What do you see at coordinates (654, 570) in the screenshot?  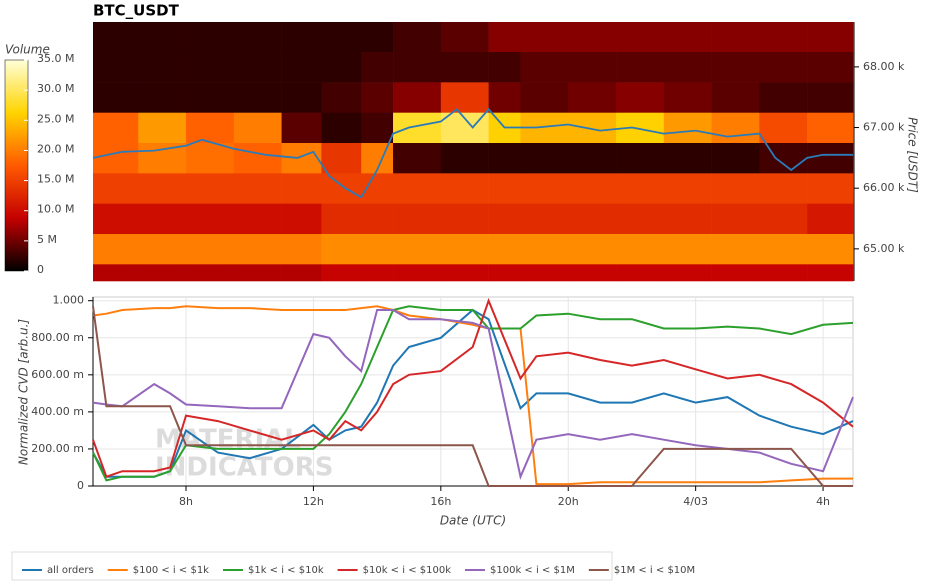 I see `legend-label: $1M < i < $10M` at bounding box center [654, 570].